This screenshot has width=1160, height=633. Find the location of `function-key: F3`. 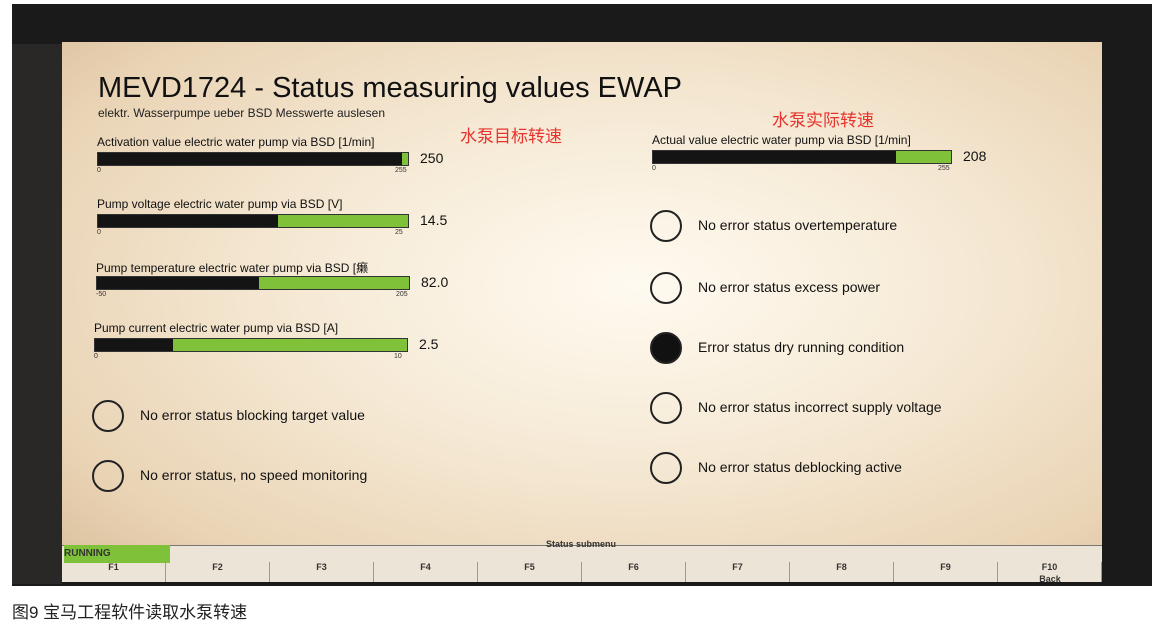

function-key: F3 is located at coordinates (322, 572).